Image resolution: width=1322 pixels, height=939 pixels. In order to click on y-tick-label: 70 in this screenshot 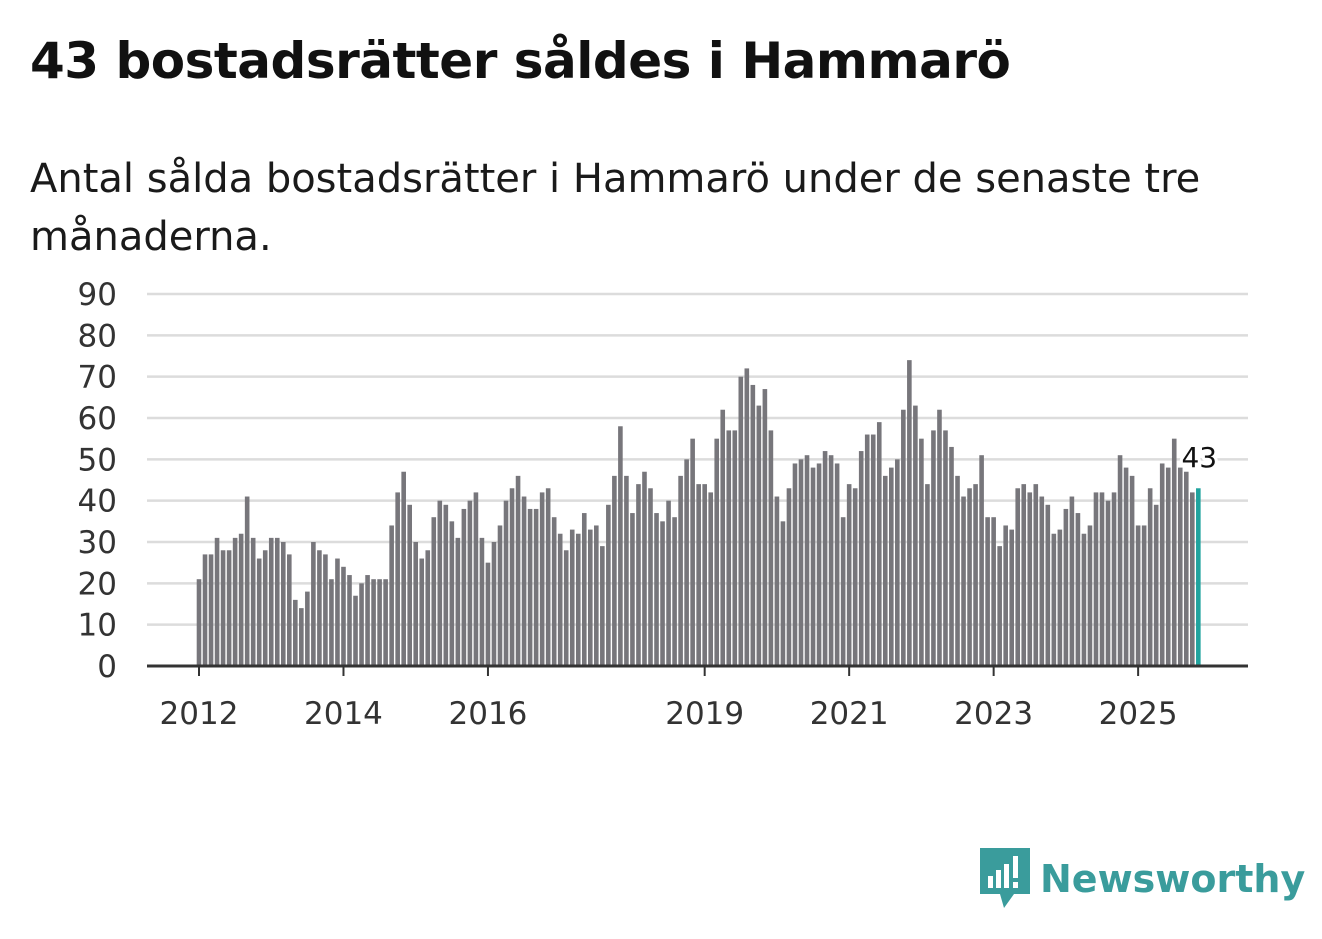, I will do `click(97, 378)`.